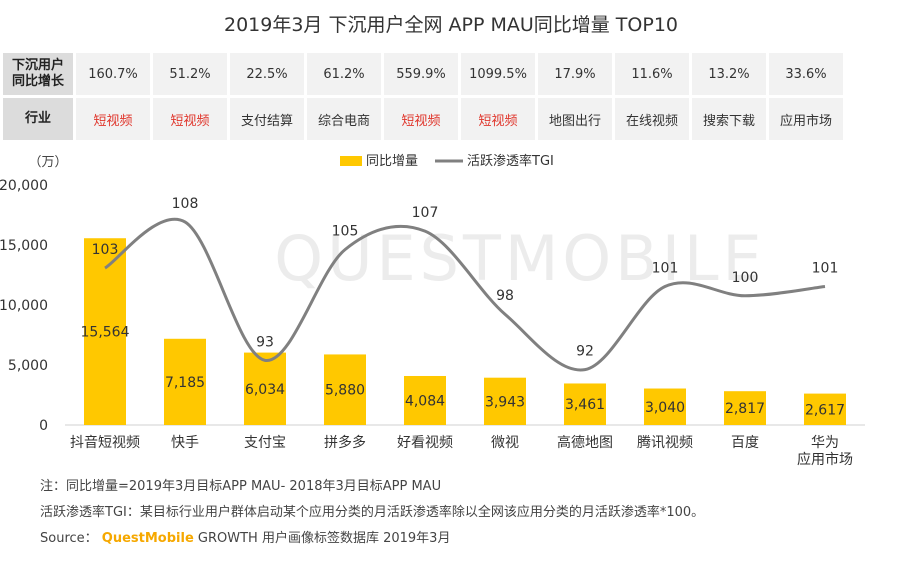 The height and width of the screenshot is (563, 902). I want to click on industry-cell: 应用市场, so click(806, 119).